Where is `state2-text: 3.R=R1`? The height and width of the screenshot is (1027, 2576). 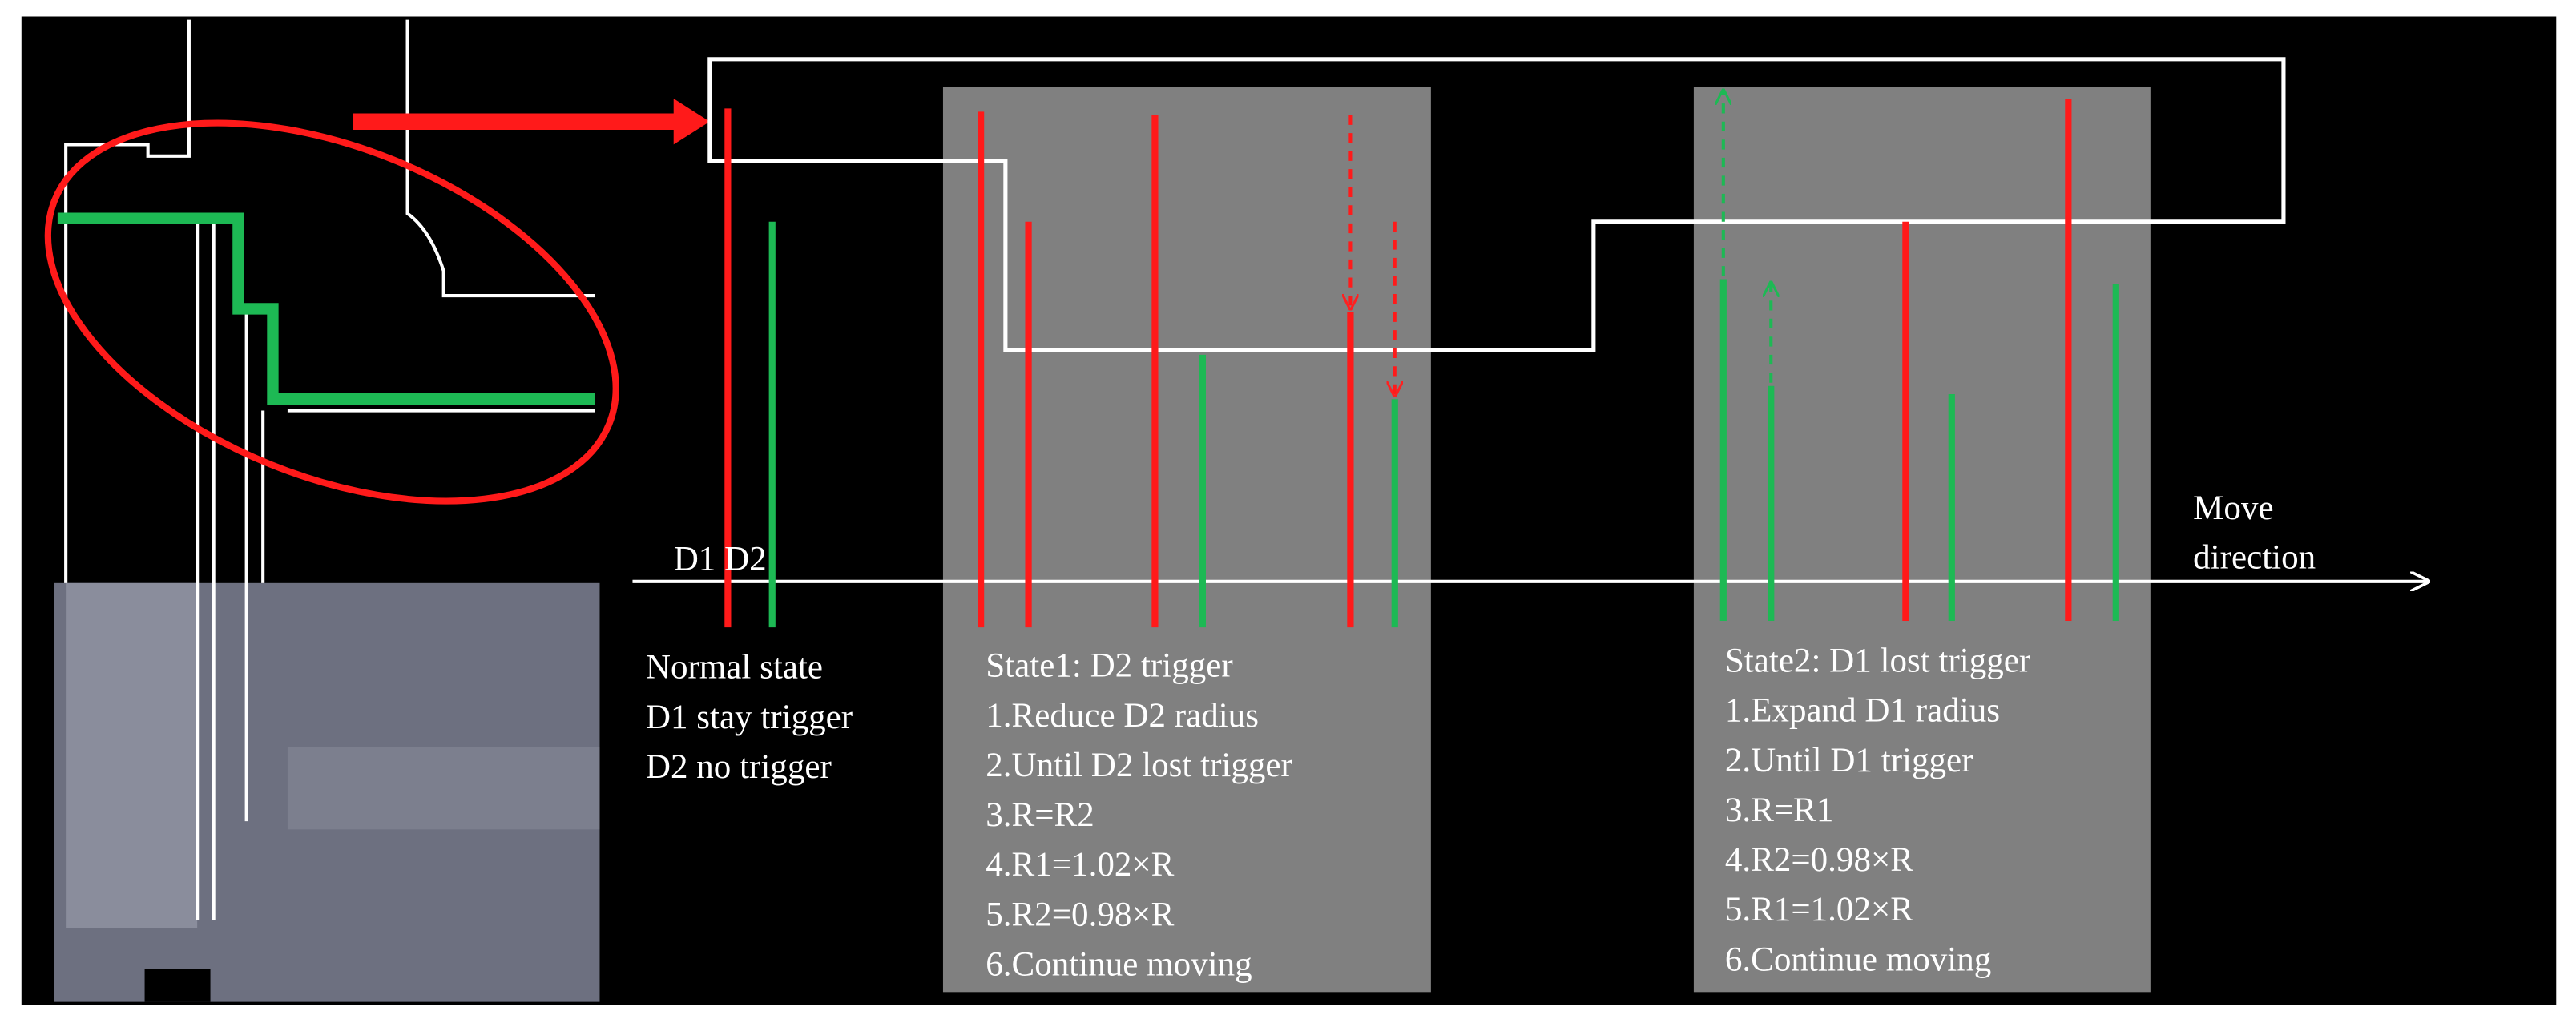 state2-text: 3.R=R1 is located at coordinates (1779, 810).